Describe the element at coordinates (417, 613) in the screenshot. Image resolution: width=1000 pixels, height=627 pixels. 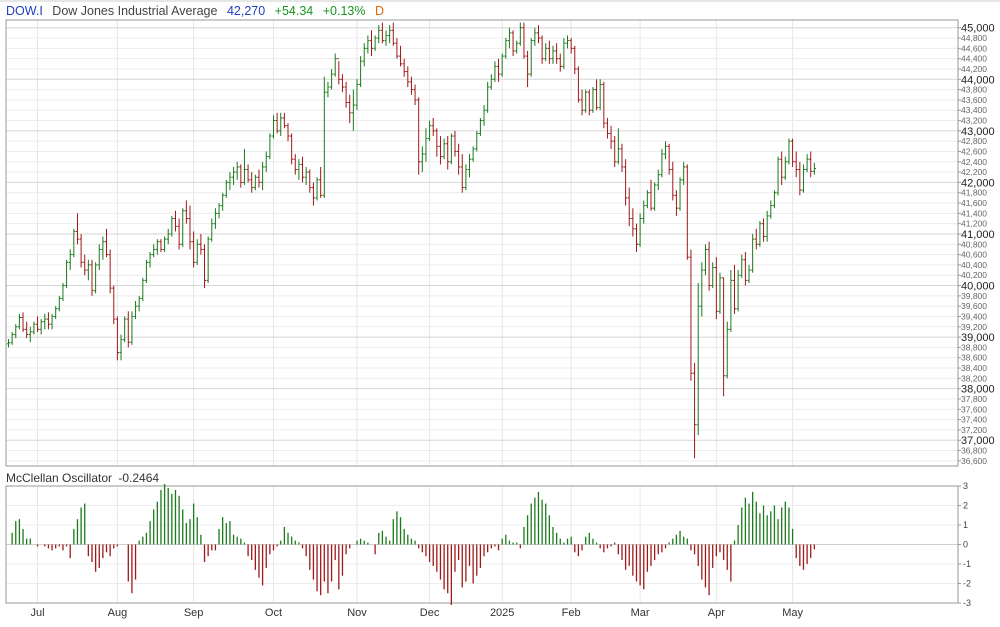
I see `date-x-axis: Jul Aug Sep Oct Nov Dec 2025 Feb Mar Apr May` at that location.